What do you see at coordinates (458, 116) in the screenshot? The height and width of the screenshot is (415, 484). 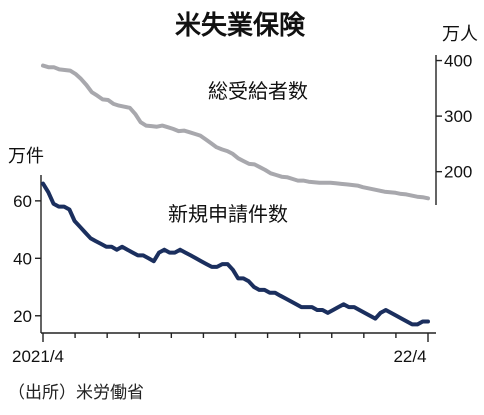 I see `y-tick-label: 300` at bounding box center [458, 116].